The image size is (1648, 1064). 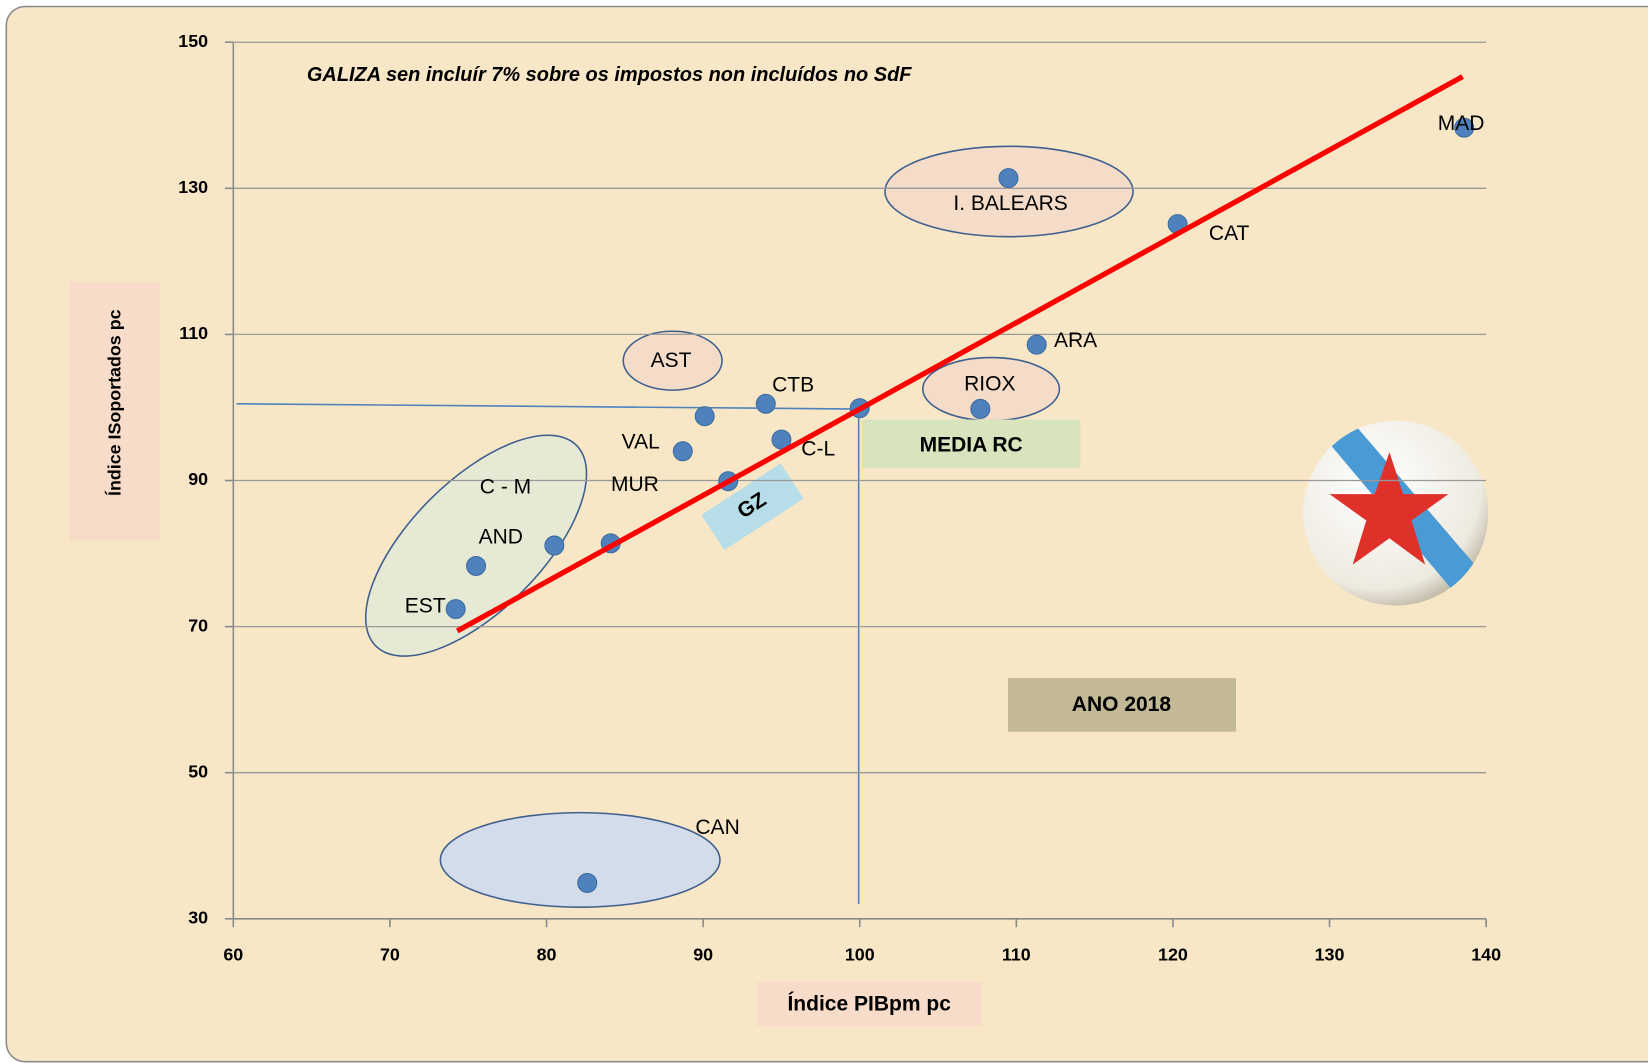 I want to click on point-label: CAN, so click(x=717, y=827).